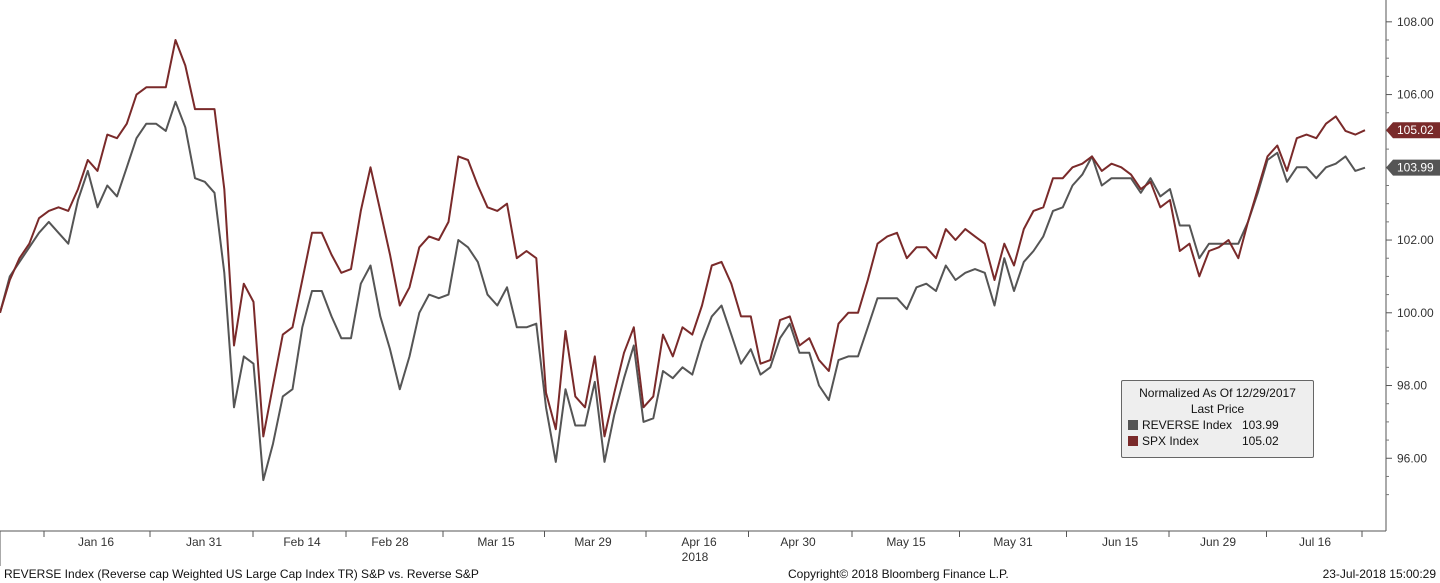 The width and height of the screenshot is (1440, 583). What do you see at coordinates (695, 557) in the screenshot?
I see `x-axis-year-label: 2018` at bounding box center [695, 557].